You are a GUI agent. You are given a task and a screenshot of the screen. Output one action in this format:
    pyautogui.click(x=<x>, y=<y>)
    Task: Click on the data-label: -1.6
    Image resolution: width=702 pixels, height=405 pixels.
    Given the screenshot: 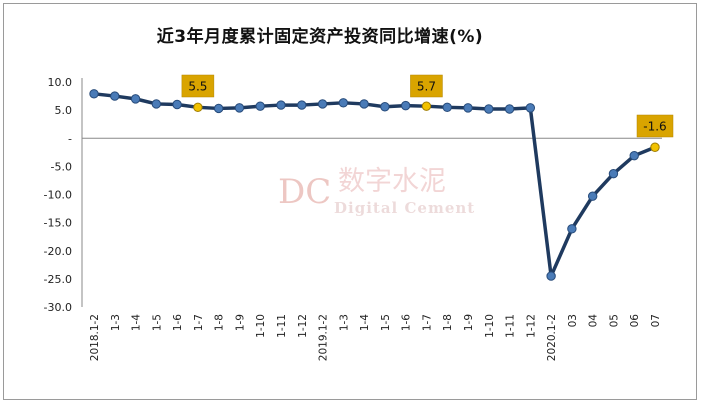 What is the action you would take?
    pyautogui.click(x=654, y=127)
    